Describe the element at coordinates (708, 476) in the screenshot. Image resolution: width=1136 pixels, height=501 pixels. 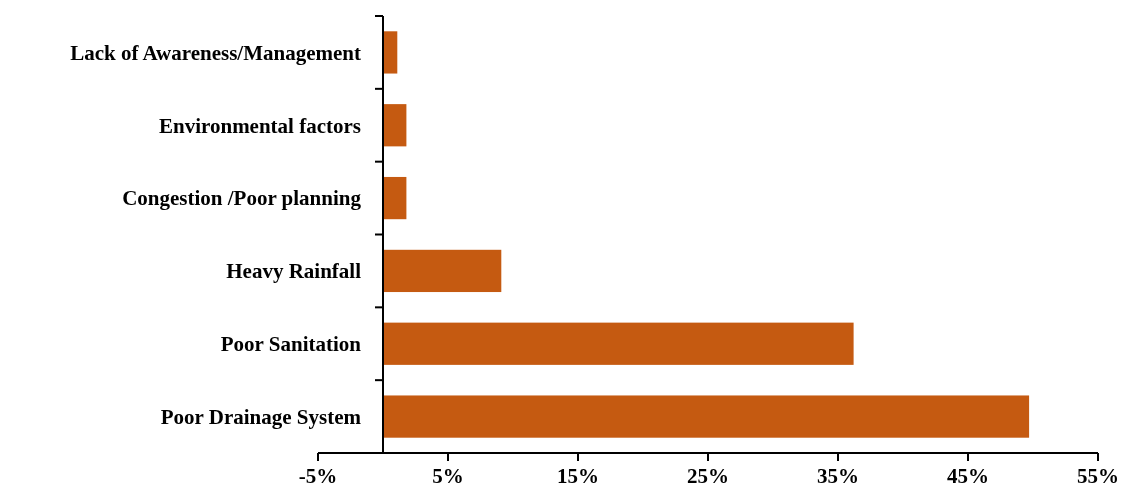
I see `x-tick-label: 25%` at that location.